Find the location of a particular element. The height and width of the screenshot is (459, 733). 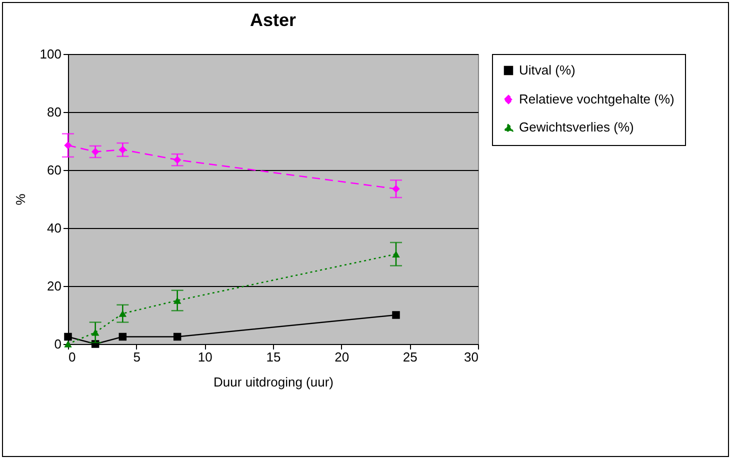

x-tick-label: 5 is located at coordinates (136, 357).